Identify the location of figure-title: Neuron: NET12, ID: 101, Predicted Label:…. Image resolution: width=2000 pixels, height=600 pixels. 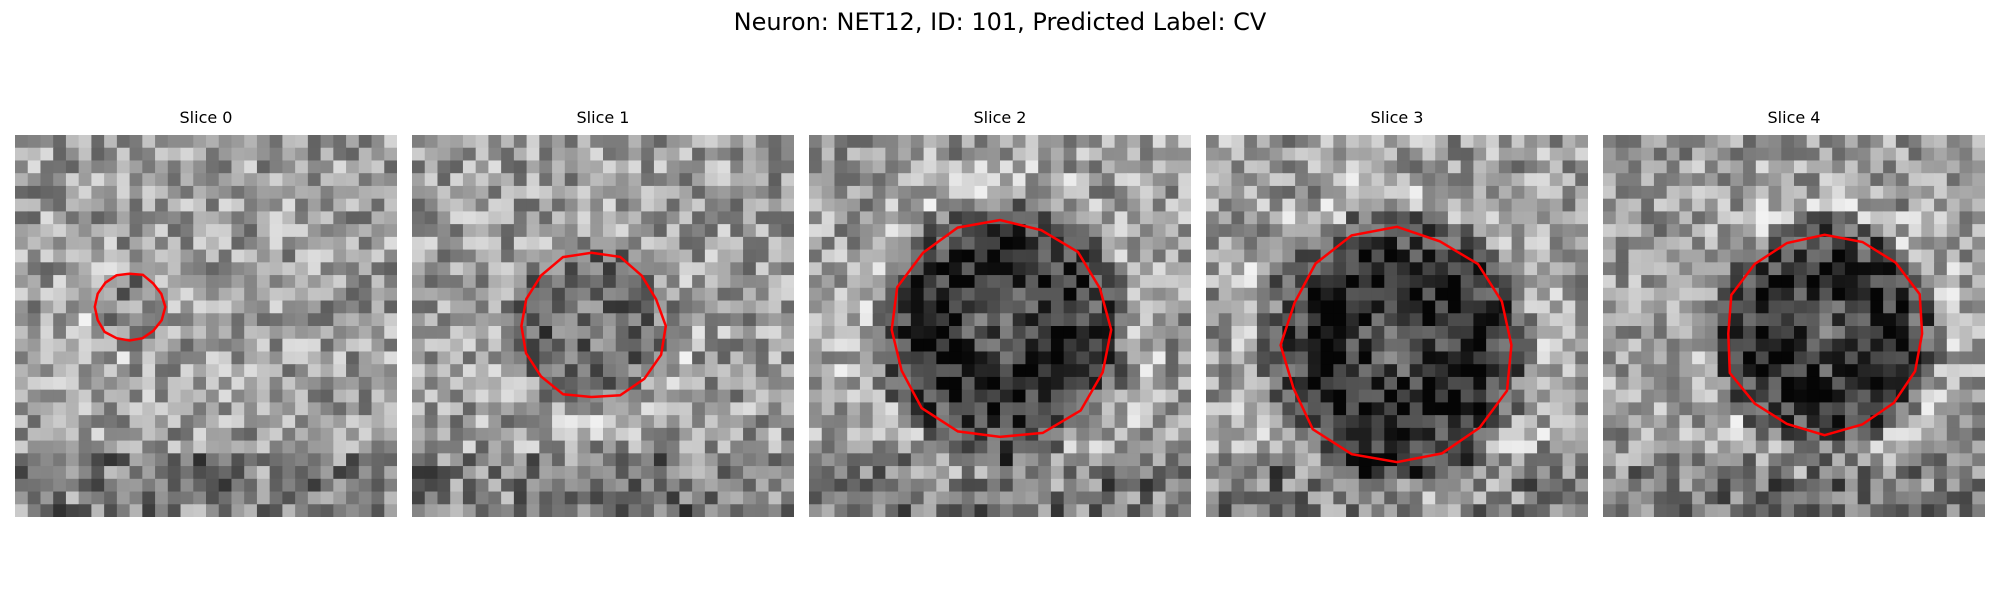
(1000, 22).